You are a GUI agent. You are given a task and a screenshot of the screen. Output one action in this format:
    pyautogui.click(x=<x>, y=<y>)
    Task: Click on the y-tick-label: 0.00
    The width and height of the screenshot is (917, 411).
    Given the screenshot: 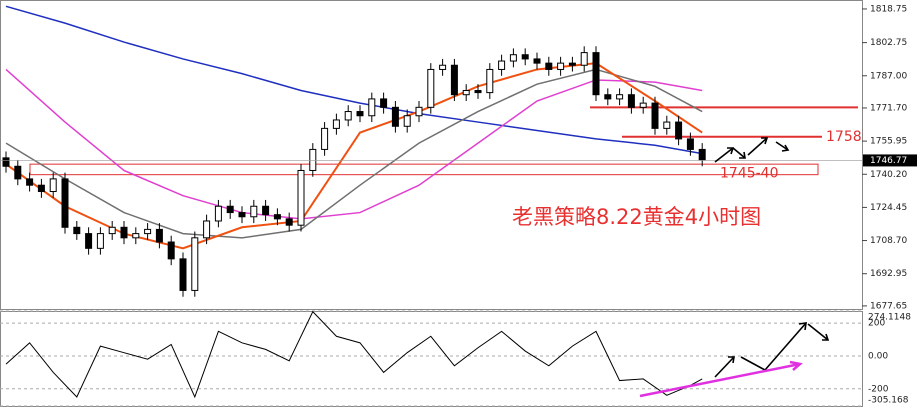 What is the action you would take?
    pyautogui.click(x=878, y=356)
    